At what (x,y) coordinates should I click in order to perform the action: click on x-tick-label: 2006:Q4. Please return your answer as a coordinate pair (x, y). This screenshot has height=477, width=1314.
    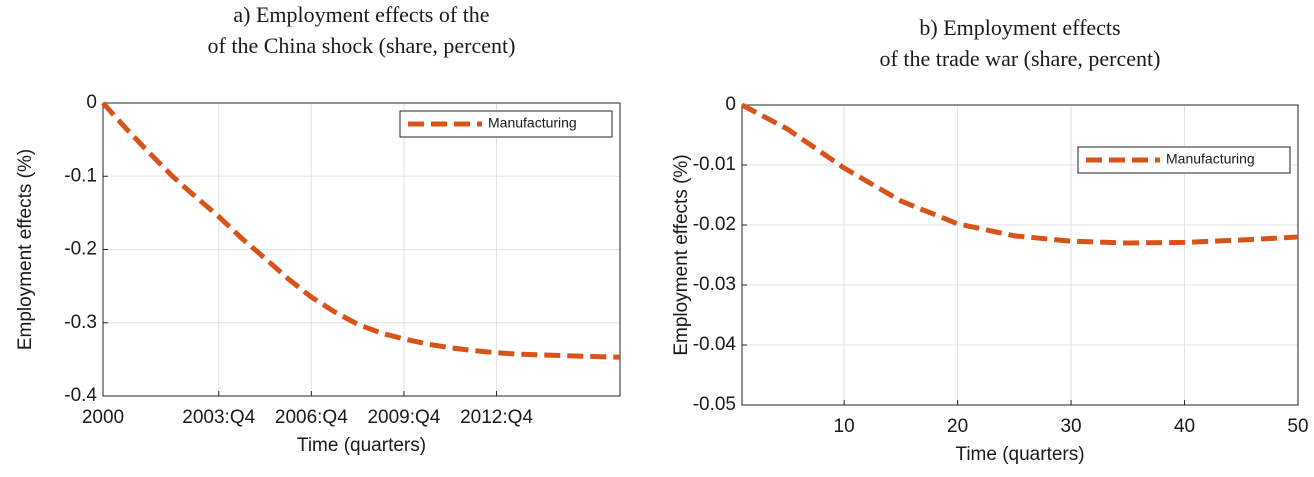
    Looking at the image, I should click on (311, 417).